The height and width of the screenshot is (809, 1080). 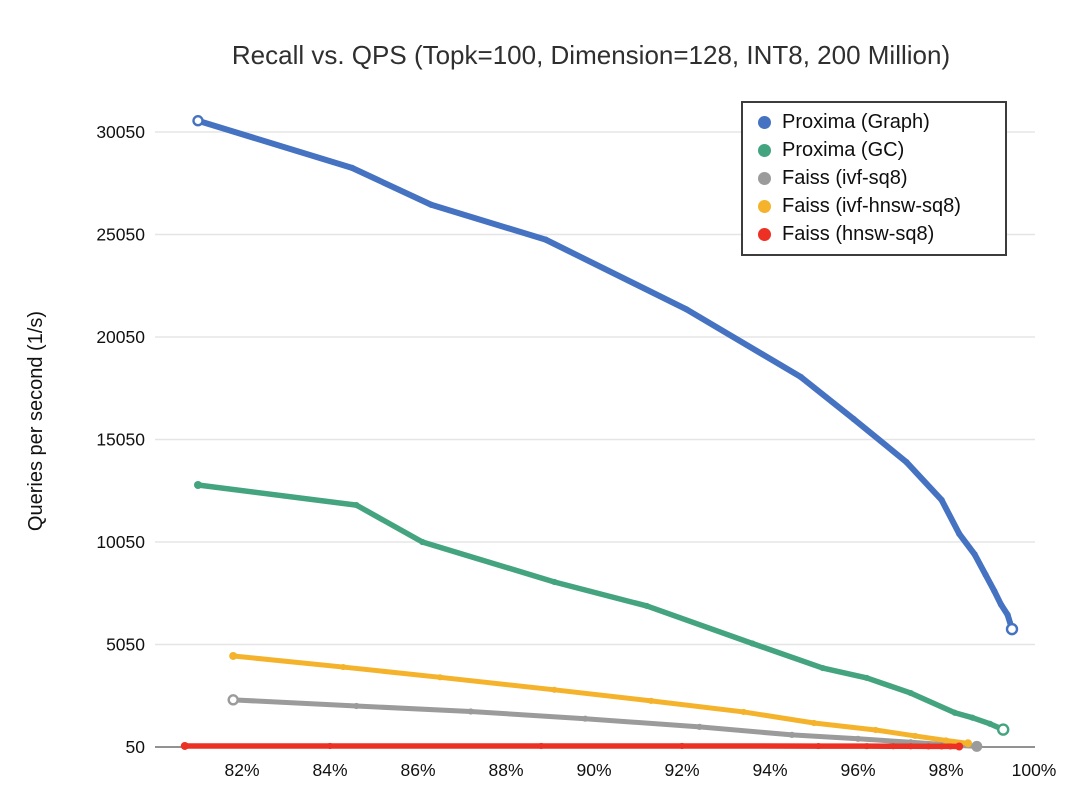 What do you see at coordinates (120, 337) in the screenshot?
I see `y-tick-label: 20050` at bounding box center [120, 337].